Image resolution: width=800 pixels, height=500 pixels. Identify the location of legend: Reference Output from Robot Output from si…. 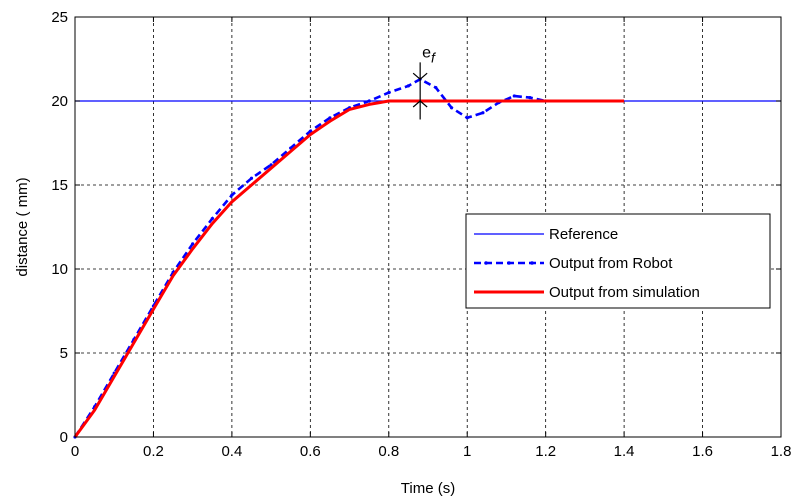
(618, 261).